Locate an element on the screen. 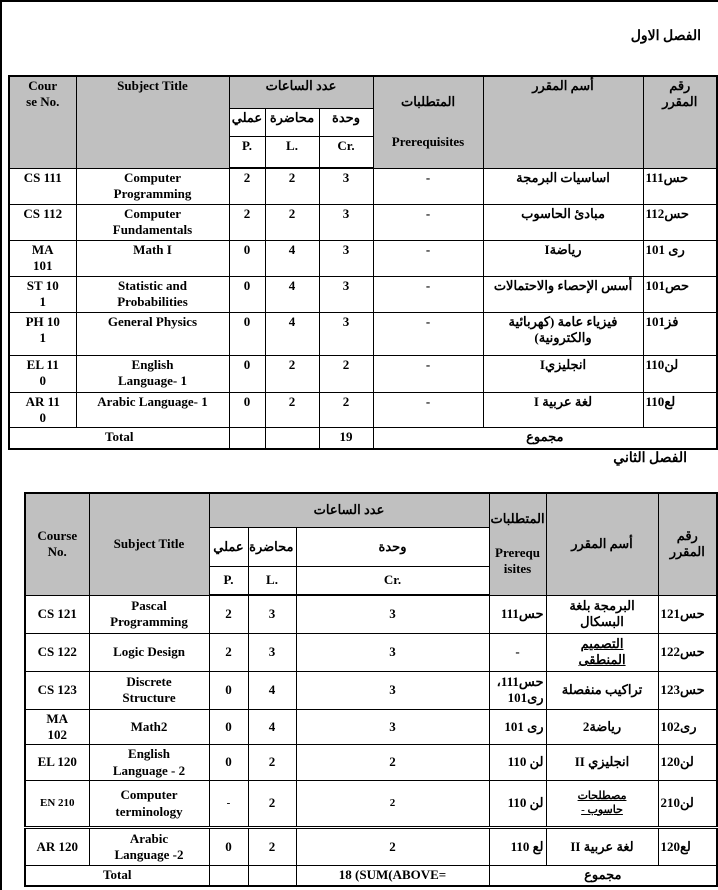  course-name-ar: فيزياء عامة (كهربائية والكترونية) is located at coordinates (563, 333).